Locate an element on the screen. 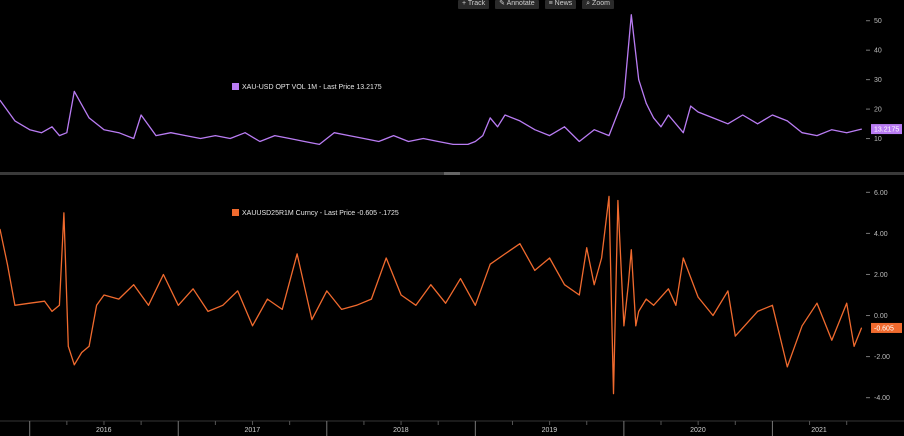 The width and height of the screenshot is (904, 436). legend-box is located at coordinates (323, 213).